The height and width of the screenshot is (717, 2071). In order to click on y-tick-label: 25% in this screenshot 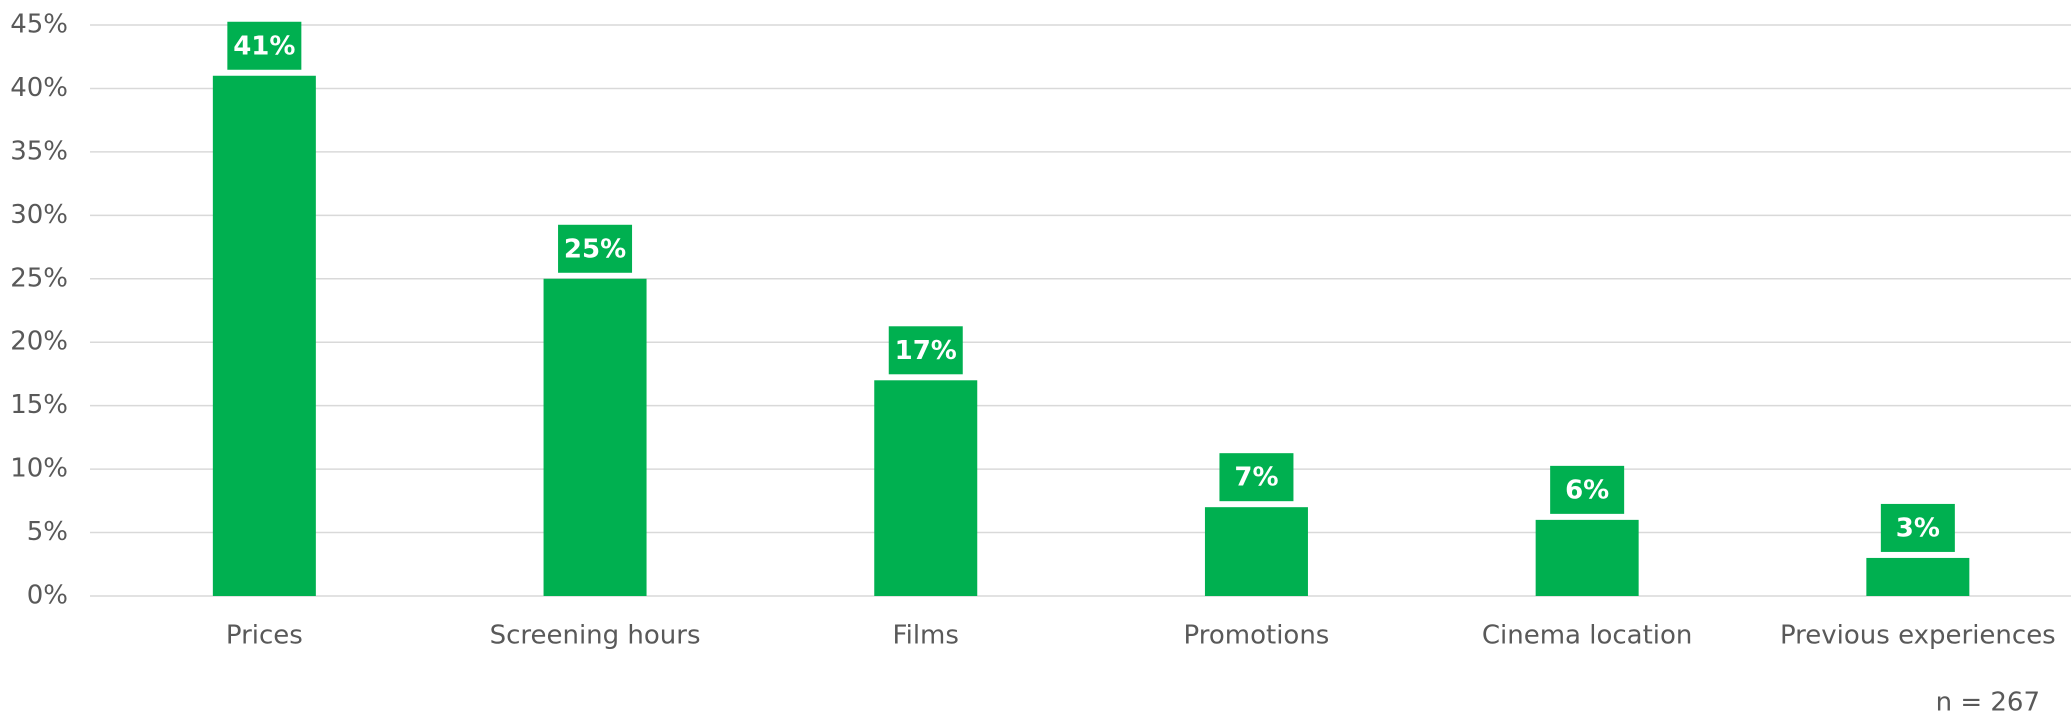, I will do `click(39, 278)`.